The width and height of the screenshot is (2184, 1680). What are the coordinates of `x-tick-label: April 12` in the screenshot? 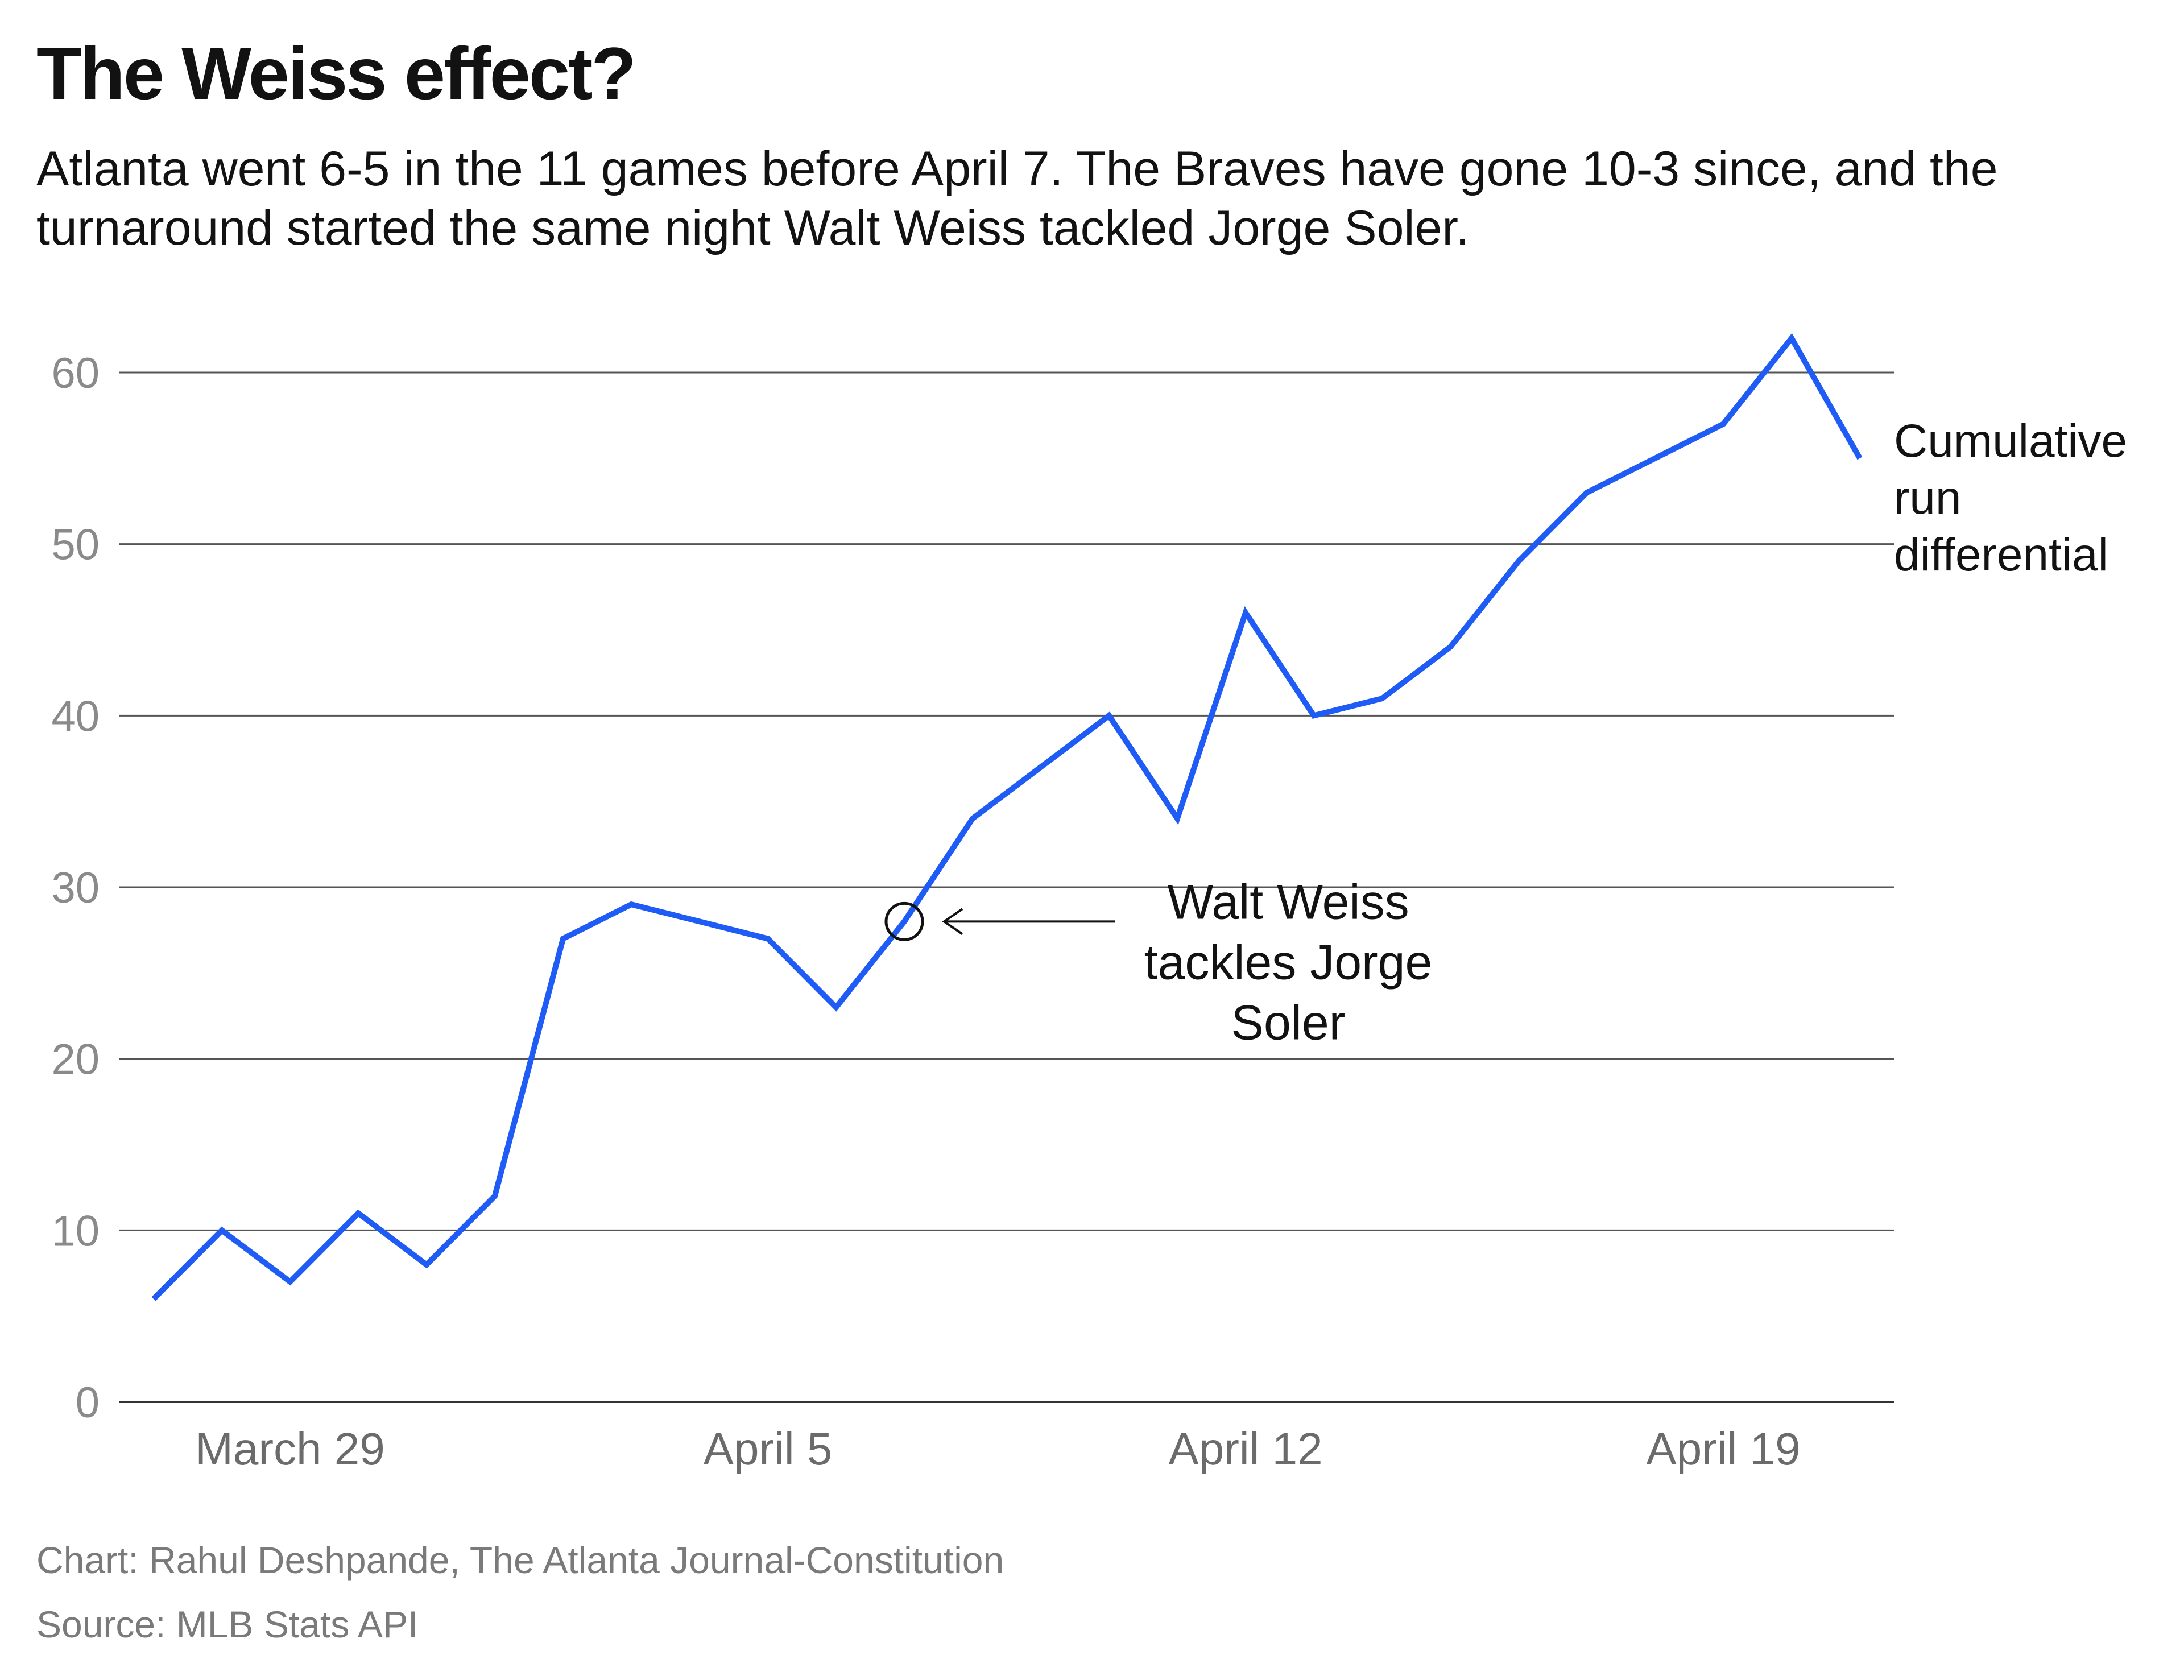 It's located at (1245, 1449).